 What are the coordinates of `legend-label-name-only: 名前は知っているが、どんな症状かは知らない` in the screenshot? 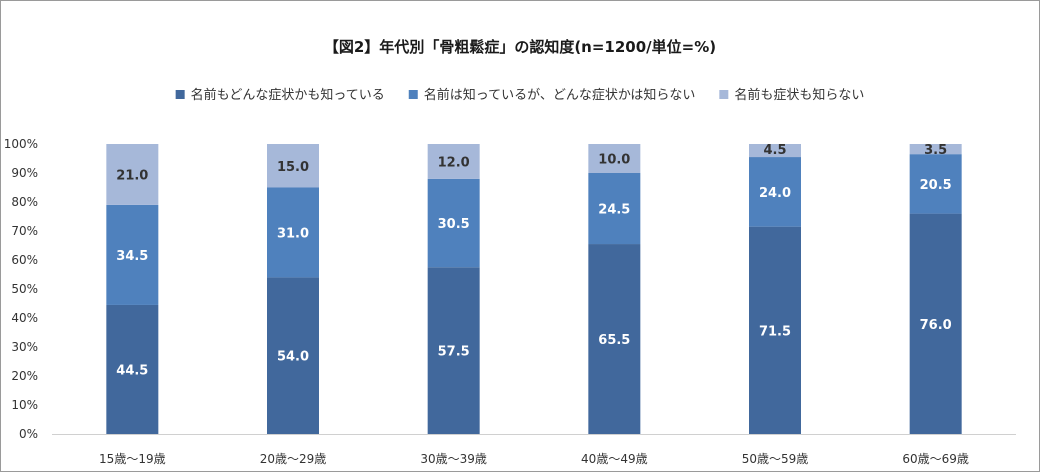 It's located at (560, 95).